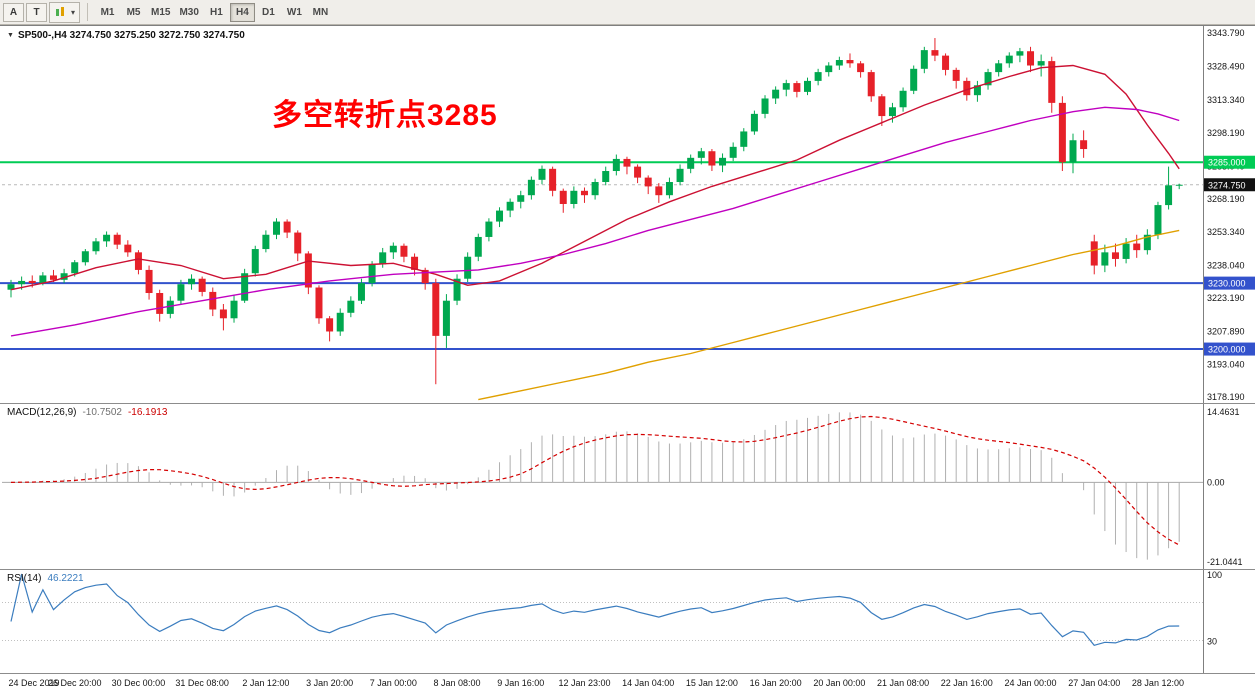  Describe the element at coordinates (1226, 133) in the screenshot. I see `price-axis-label: 3298.190` at that location.